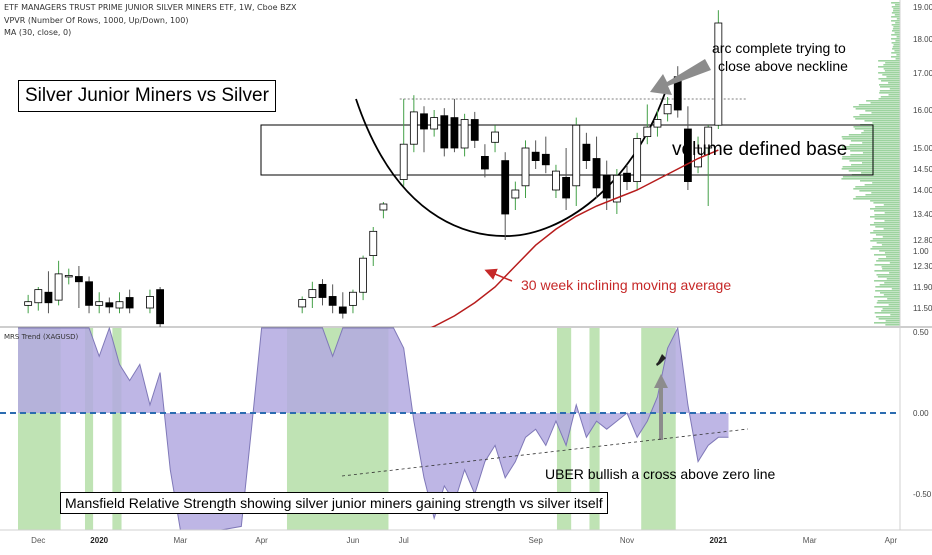 This screenshot has width=932, height=555. I want to click on volume-base-box, so click(567, 150).